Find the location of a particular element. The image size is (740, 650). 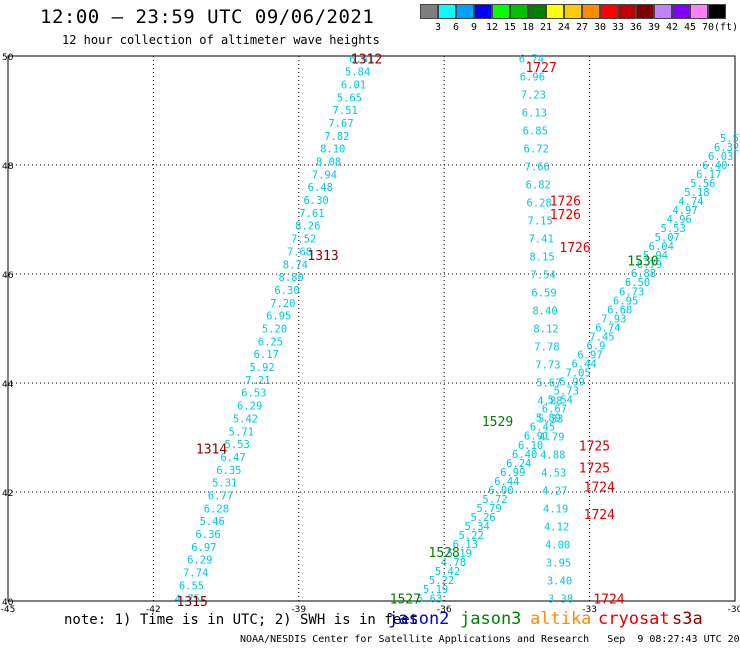

pass-time-label: 1530 is located at coordinates (642, 261).